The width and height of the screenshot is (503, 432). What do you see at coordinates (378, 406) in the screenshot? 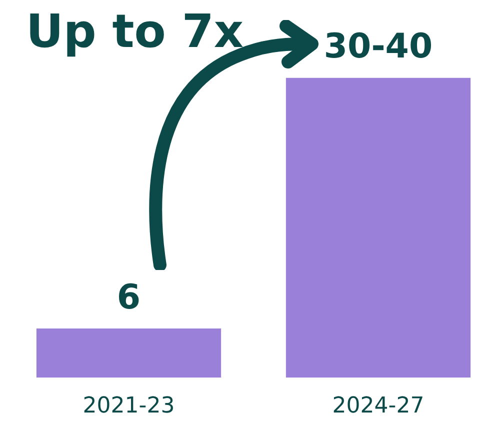
I see `x-tick-label: 2024-27` at bounding box center [378, 406].